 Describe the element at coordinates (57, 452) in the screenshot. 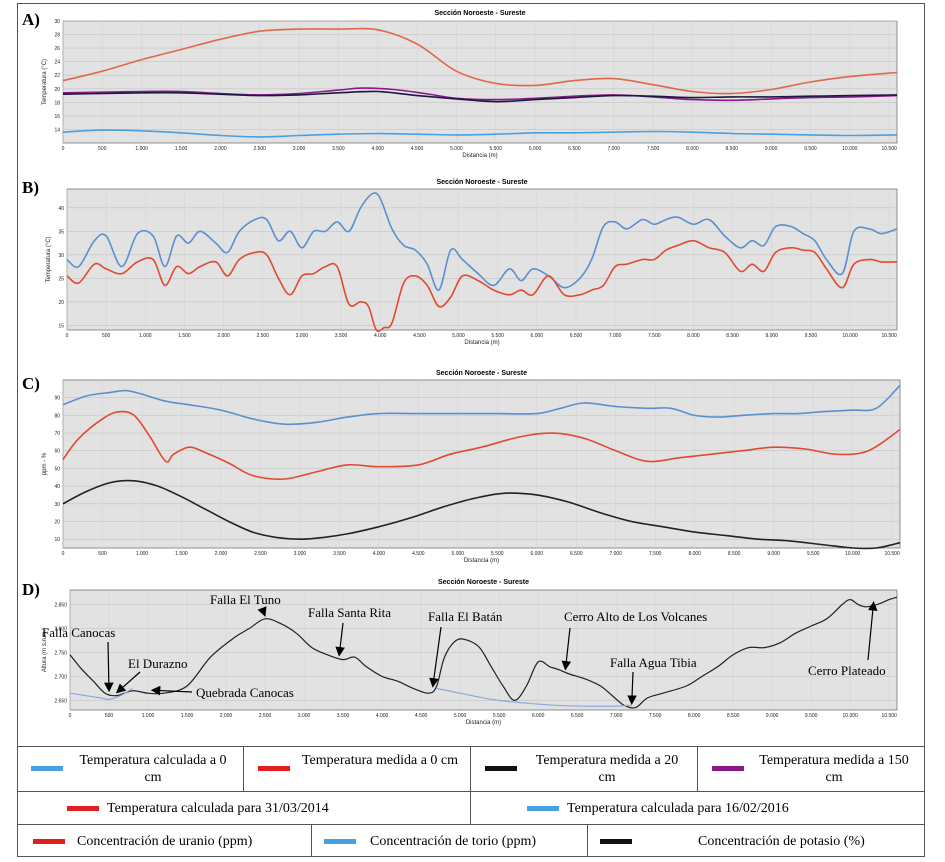

I see `y-tick-label: 60` at that location.